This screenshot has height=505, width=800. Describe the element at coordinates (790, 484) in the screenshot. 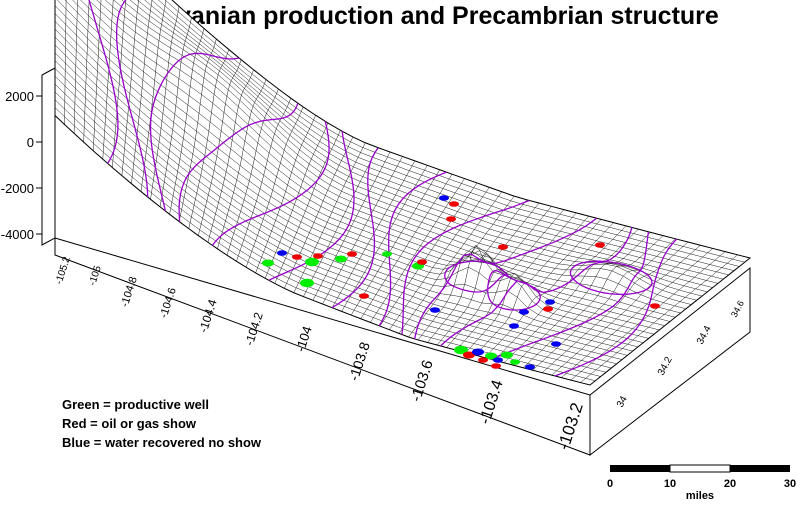

I see `scale-tick-label: 30` at that location.